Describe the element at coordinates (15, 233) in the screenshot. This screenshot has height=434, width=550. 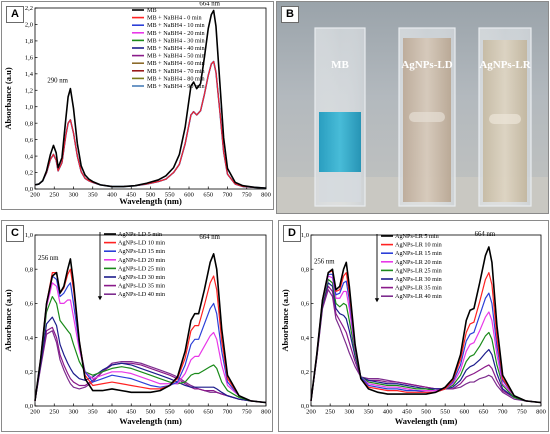
I see `panel-c-label: C` at that location.